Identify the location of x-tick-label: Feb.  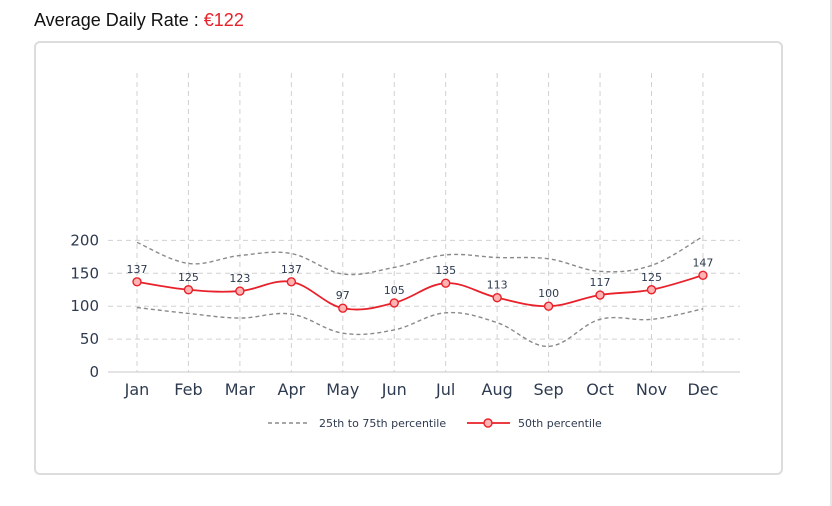
(188, 389).